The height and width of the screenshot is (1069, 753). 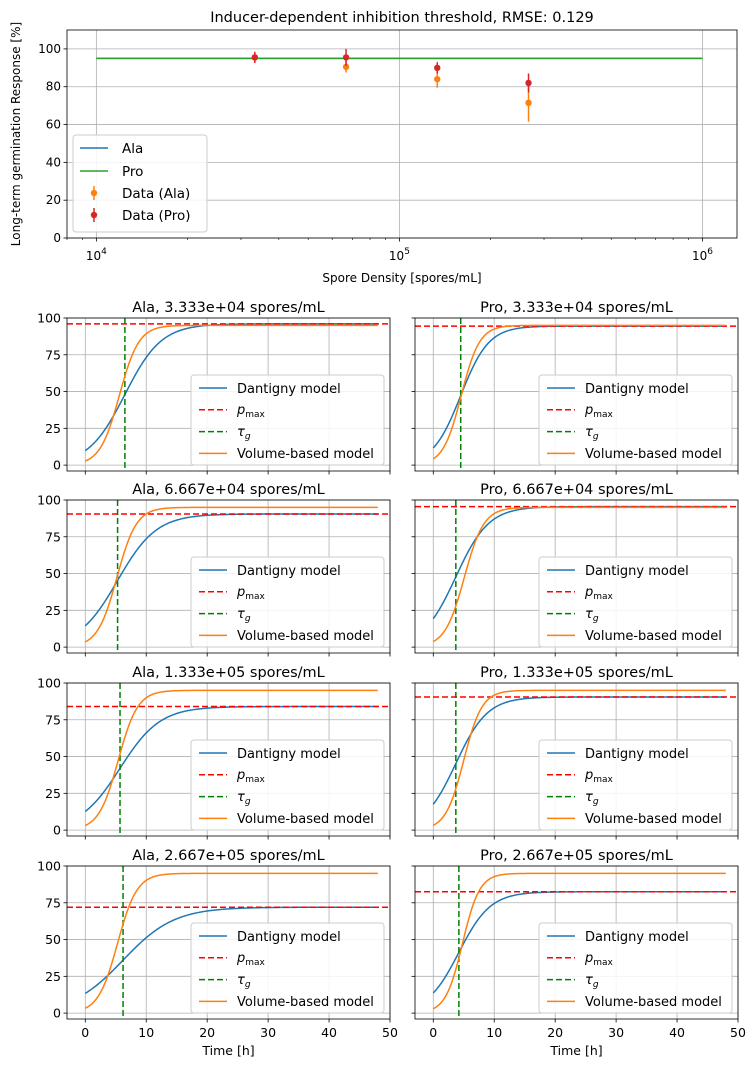 I want to click on x-tick-label: 30, so click(x=616, y=1032).